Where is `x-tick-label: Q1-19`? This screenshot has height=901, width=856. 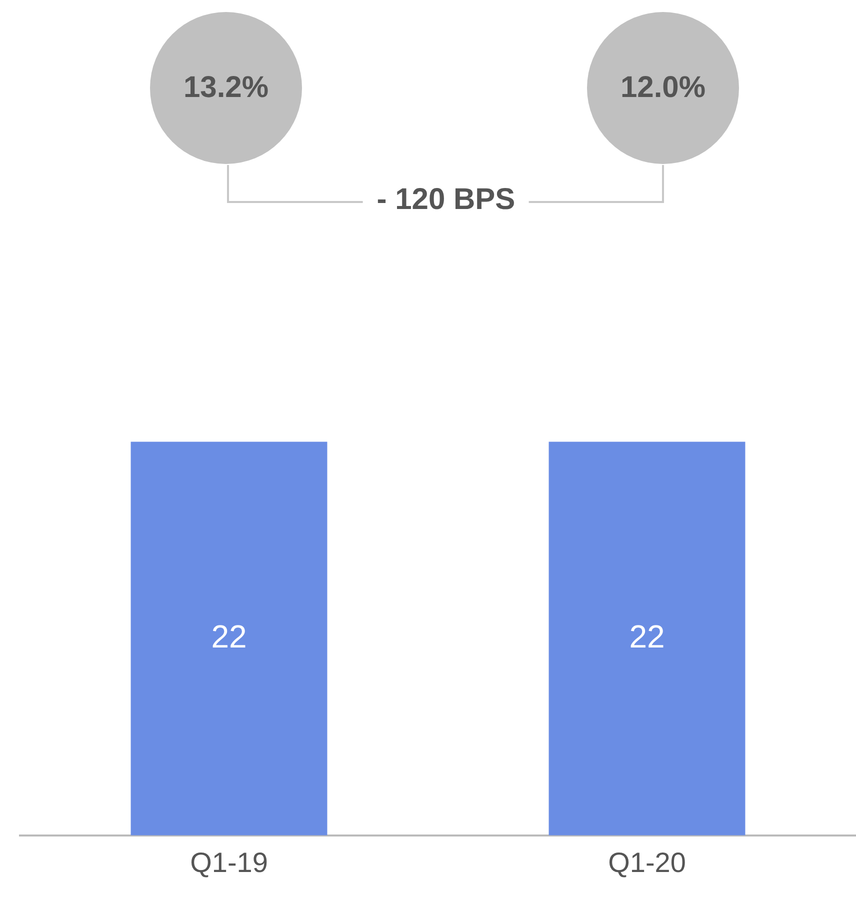 x-tick-label: Q1-19 is located at coordinates (229, 862).